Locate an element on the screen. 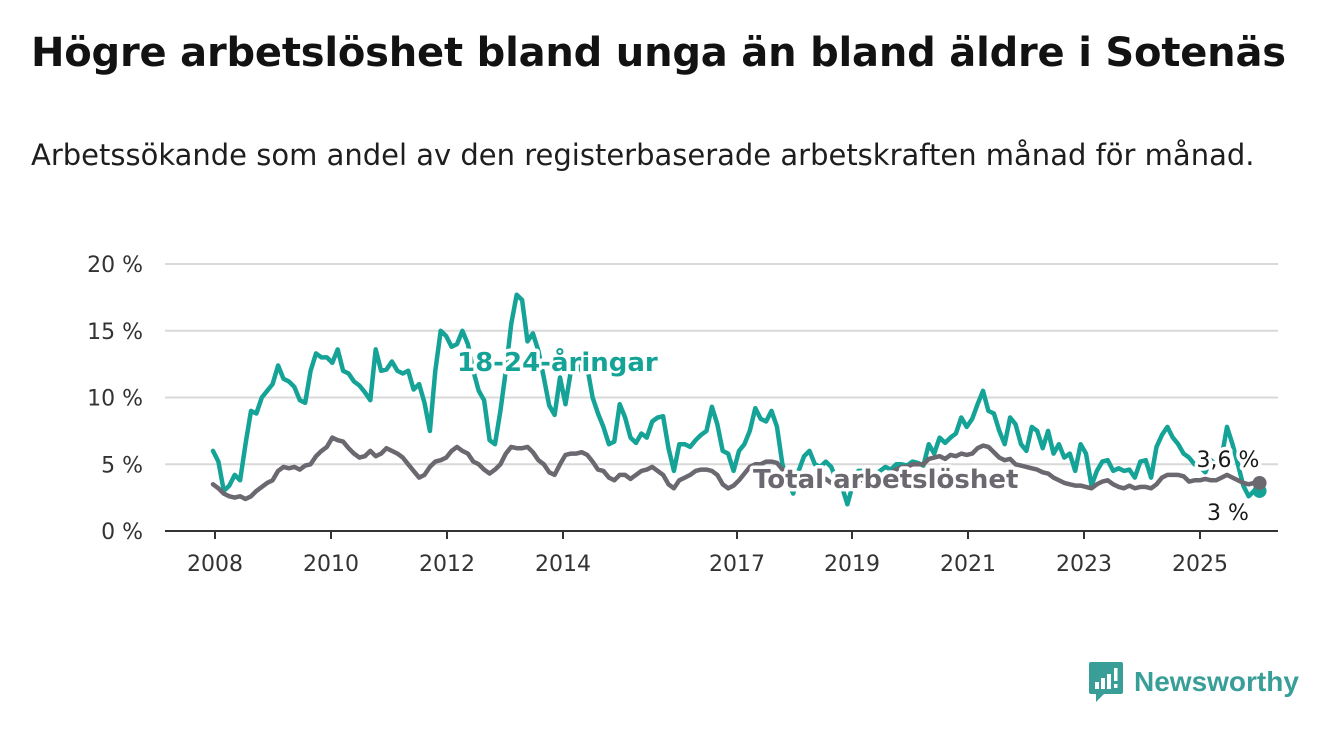  x-tick-label: 2014 is located at coordinates (563, 564).